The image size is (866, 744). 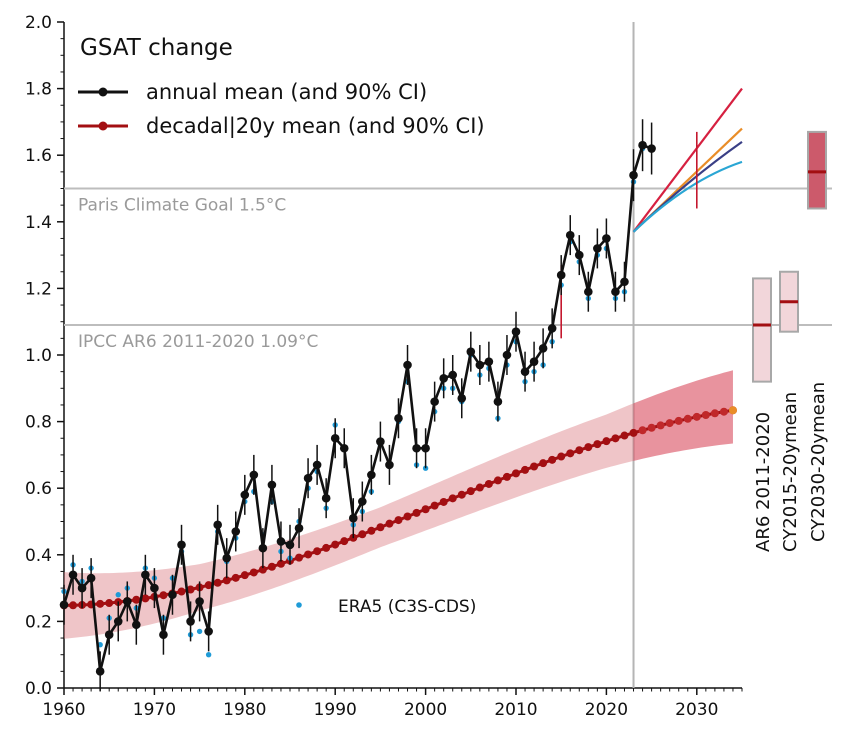 I want to click on projection-band-group, so click(x=683, y=415).